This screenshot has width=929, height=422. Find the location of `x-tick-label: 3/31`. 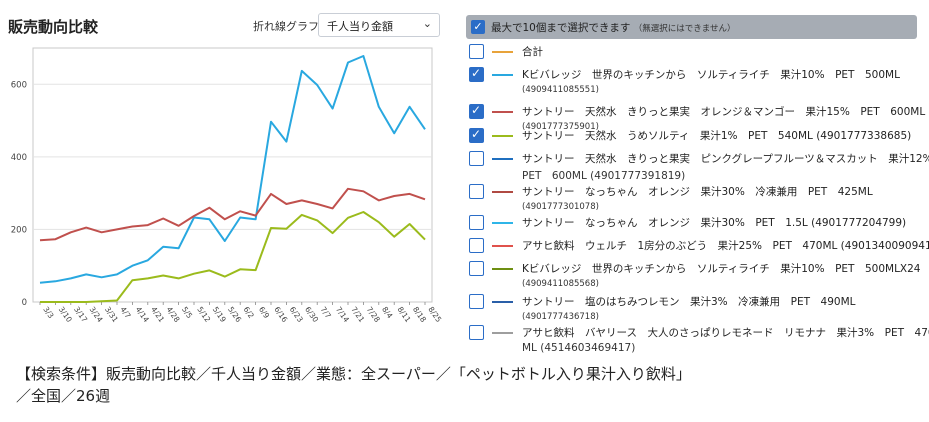

x-tick-label: 3/31 is located at coordinates (111, 314).